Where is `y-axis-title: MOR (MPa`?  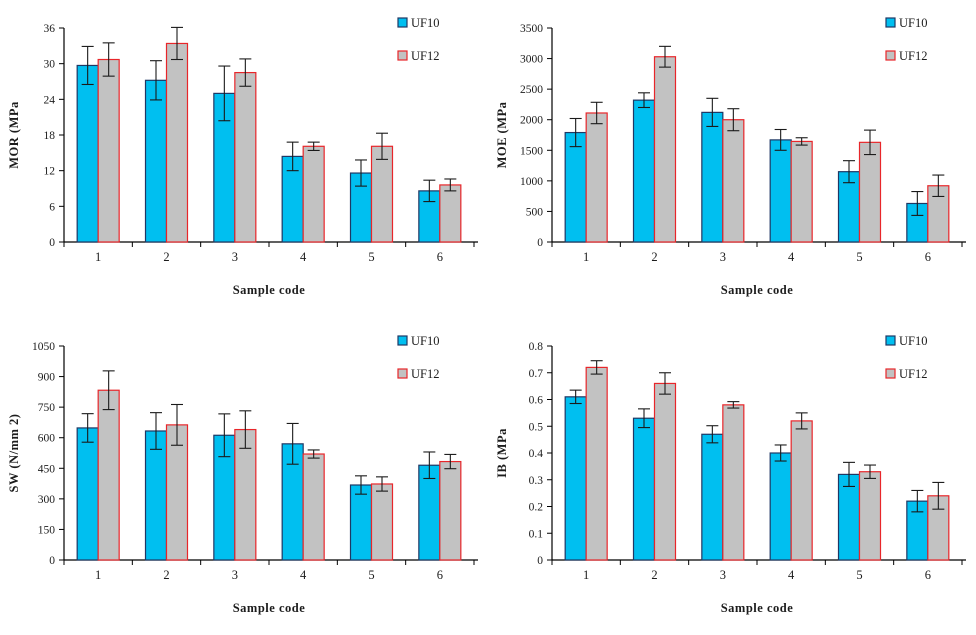 y-axis-title: MOR (MPa is located at coordinates (14, 135).